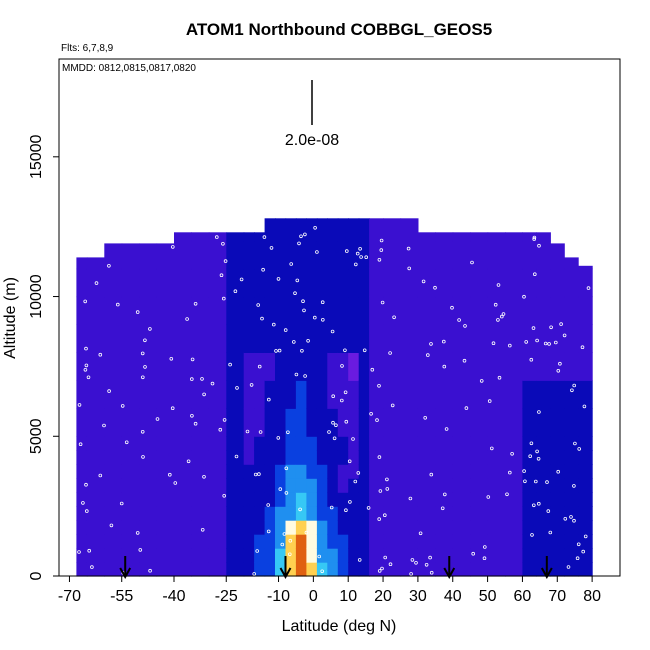 The width and height of the screenshot is (650, 650). Describe the element at coordinates (121, 596) in the screenshot. I see `x-tick-label: -55` at that location.